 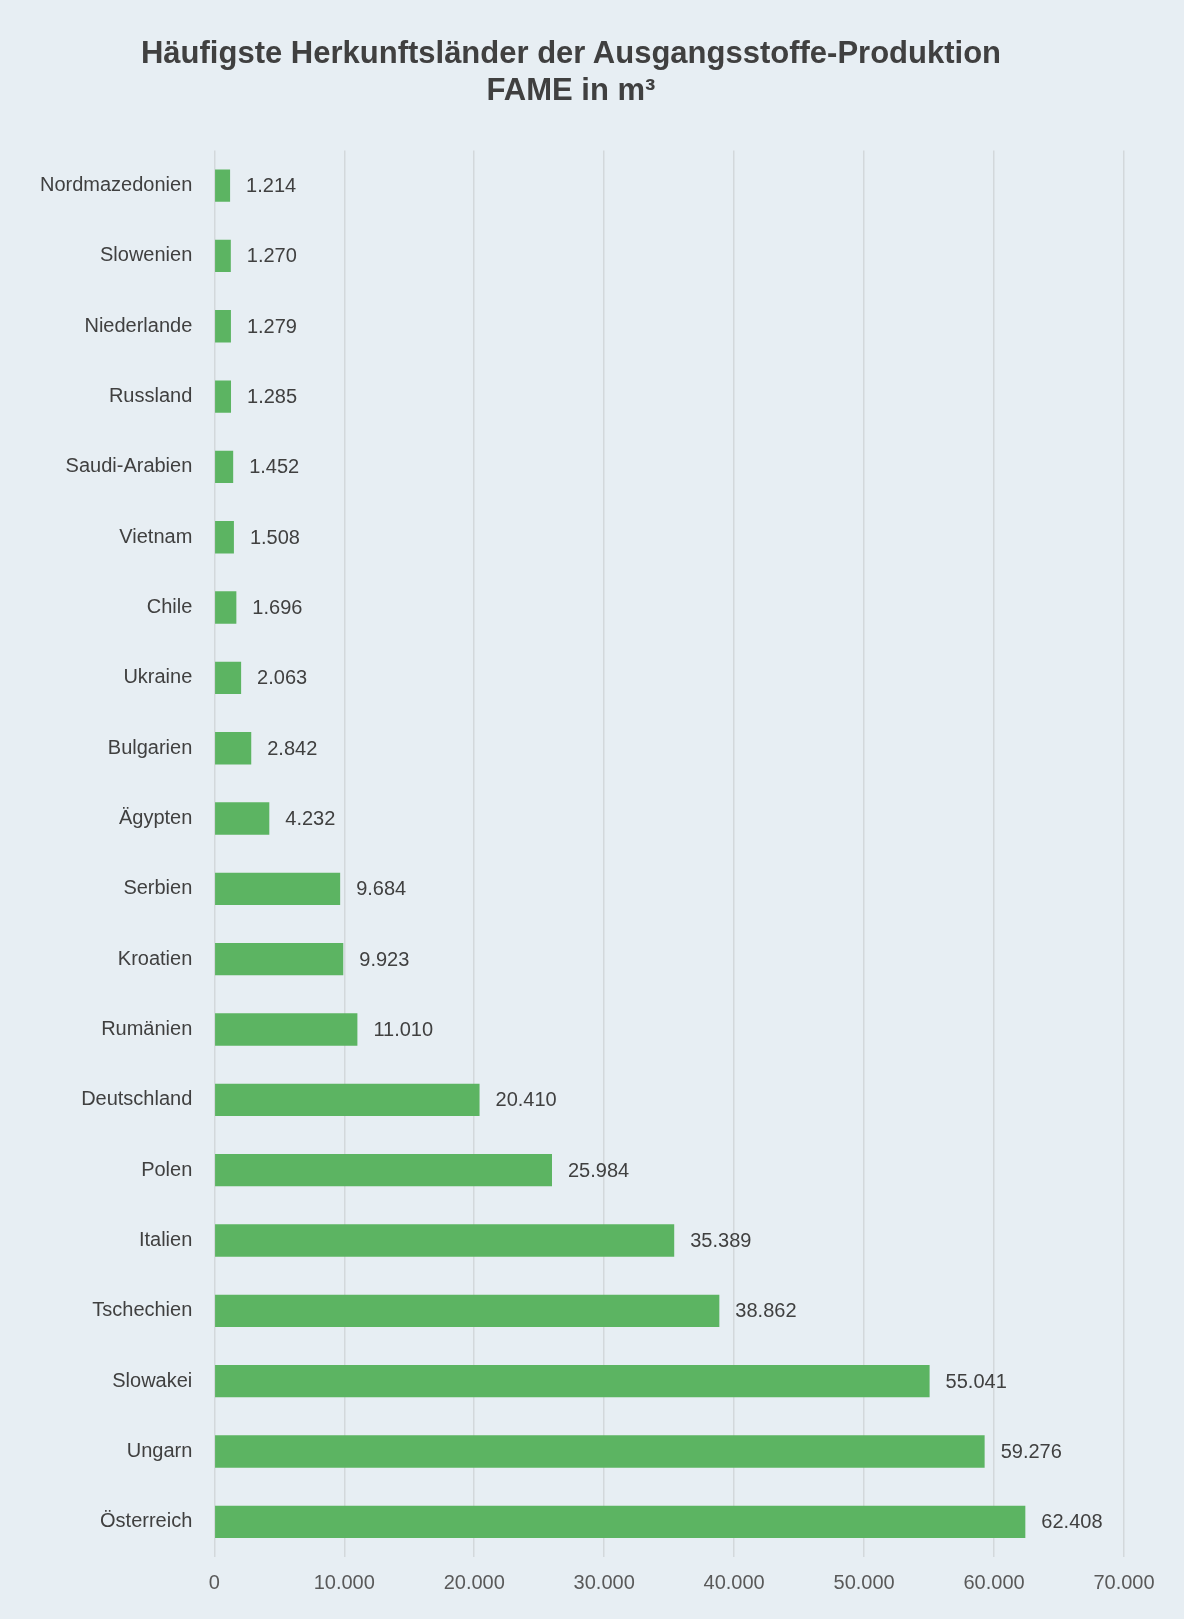 What do you see at coordinates (169, 606) in the screenshot?
I see `y-tick-label: Chile` at bounding box center [169, 606].